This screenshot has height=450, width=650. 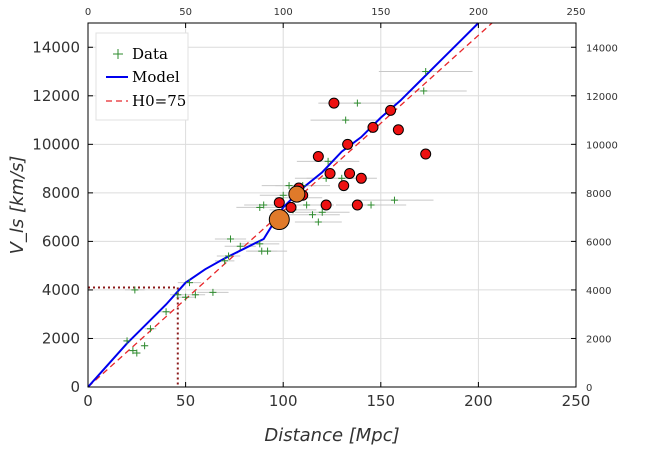 I want to click on top-tick-label-3: 150, so click(x=380, y=12).